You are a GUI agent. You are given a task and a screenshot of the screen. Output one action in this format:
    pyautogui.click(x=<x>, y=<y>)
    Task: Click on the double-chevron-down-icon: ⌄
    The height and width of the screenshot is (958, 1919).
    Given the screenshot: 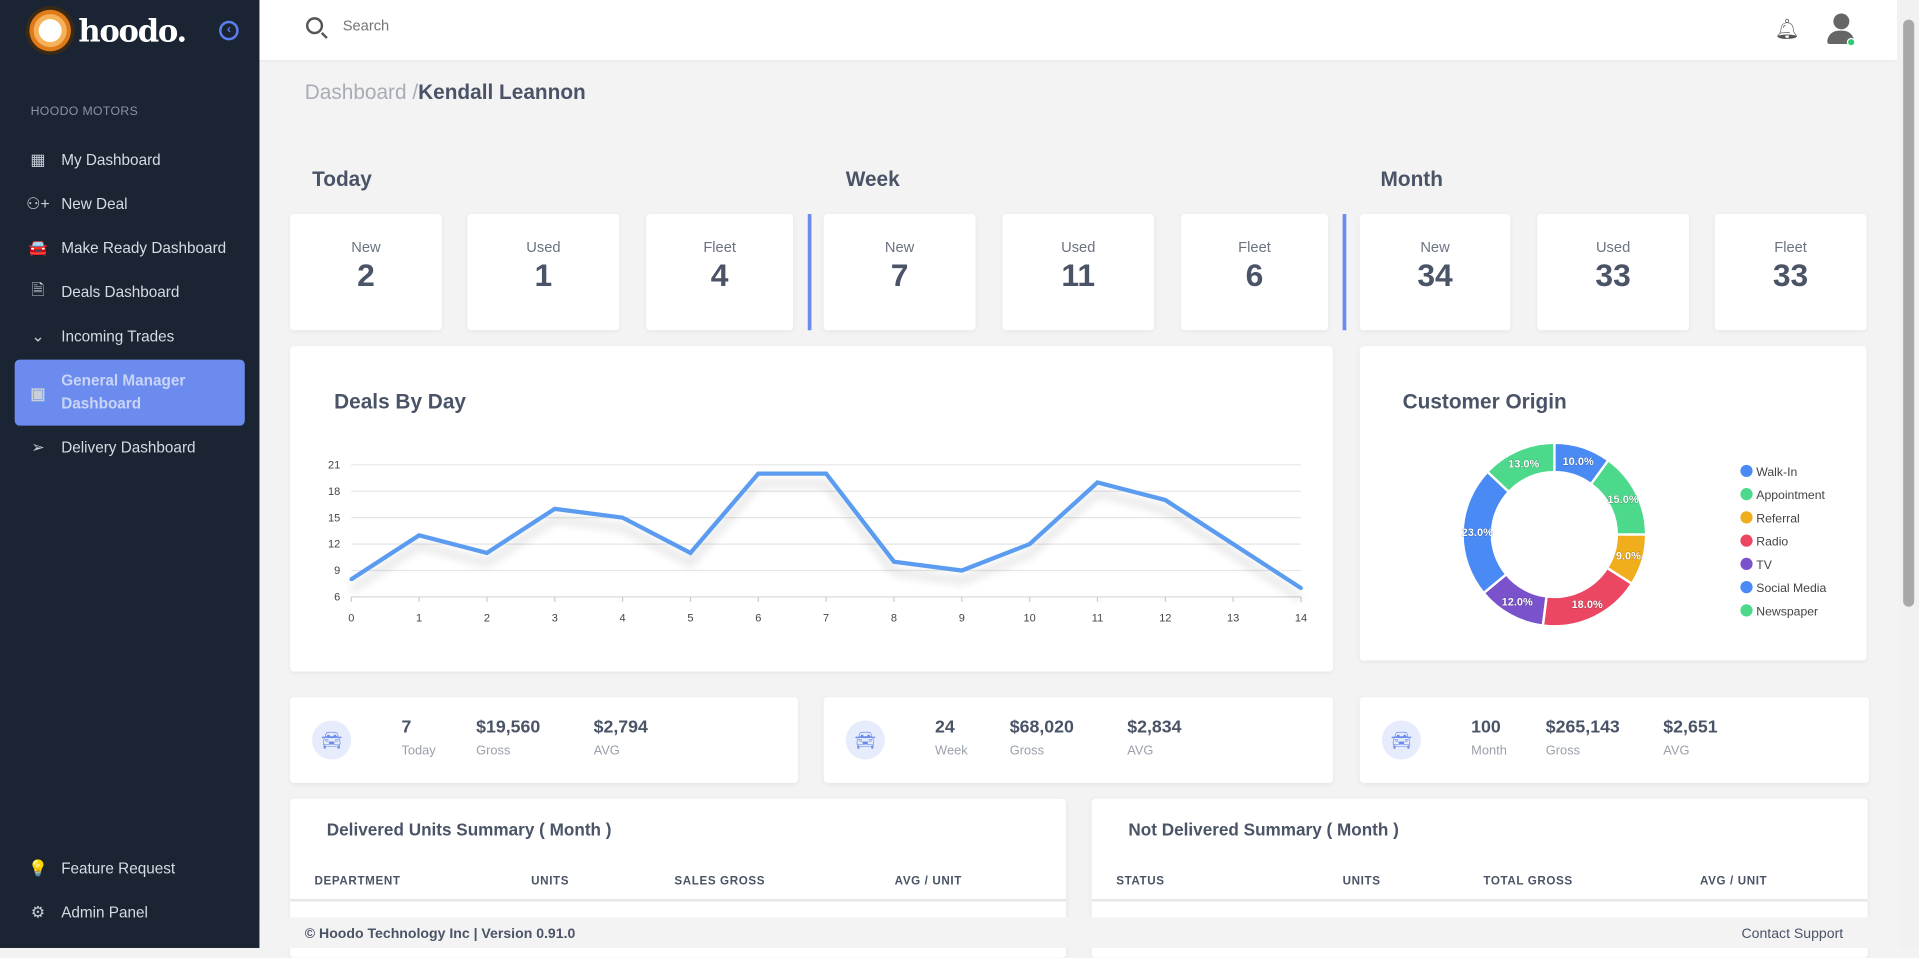 What is the action you would take?
    pyautogui.click(x=38, y=335)
    